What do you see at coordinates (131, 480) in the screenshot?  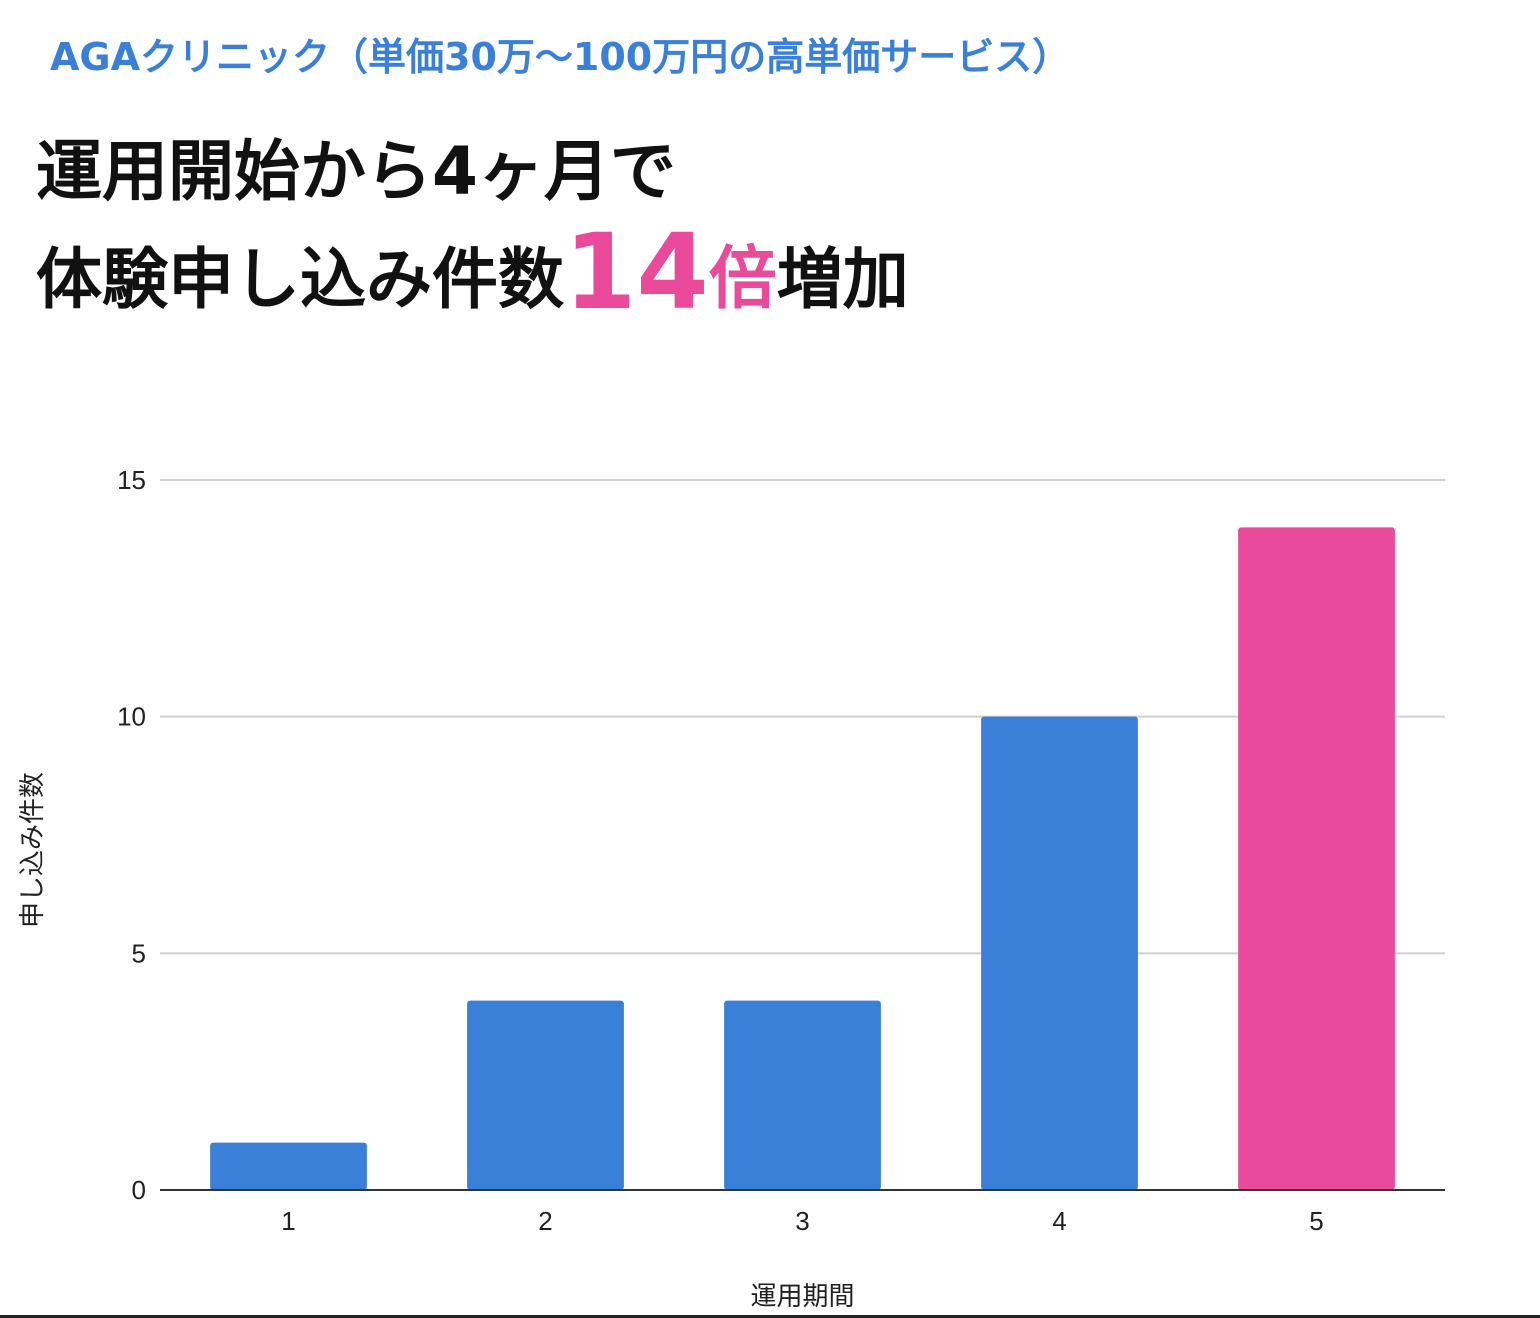 I see `y-tick-label-15: 15` at bounding box center [131, 480].